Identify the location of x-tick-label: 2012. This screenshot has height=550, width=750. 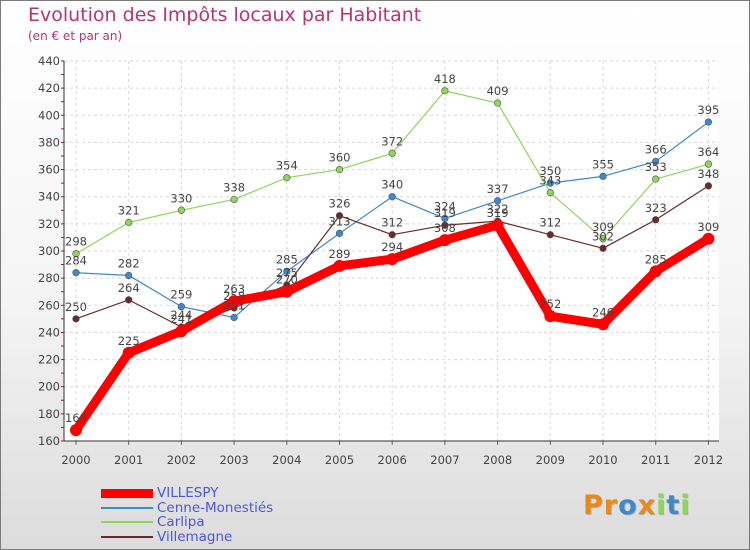
(708, 460).